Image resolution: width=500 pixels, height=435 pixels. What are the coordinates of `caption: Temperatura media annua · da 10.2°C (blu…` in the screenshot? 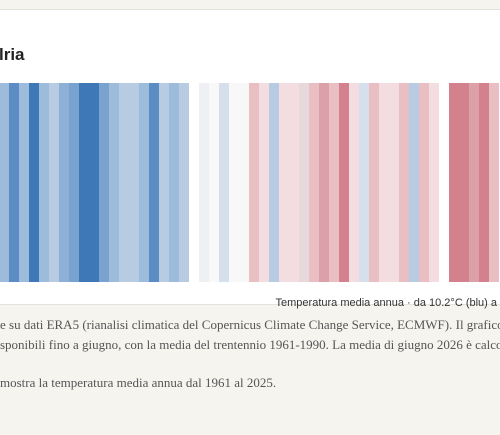 It's located at (386, 303).